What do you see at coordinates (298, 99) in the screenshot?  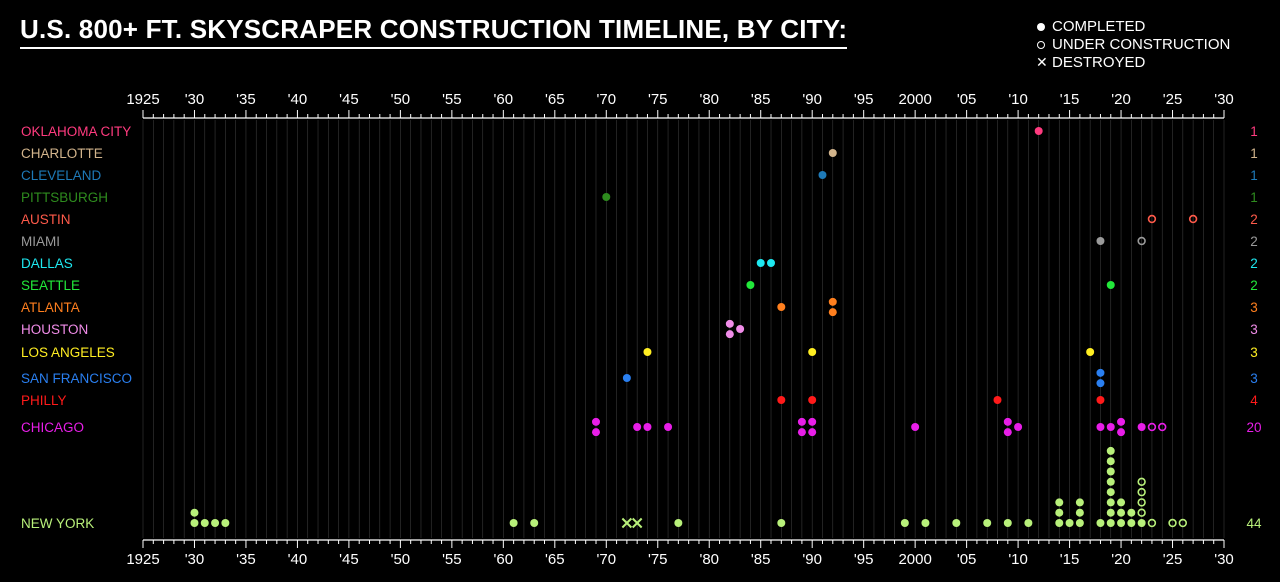 I see `top-tick-label: '40` at bounding box center [298, 99].